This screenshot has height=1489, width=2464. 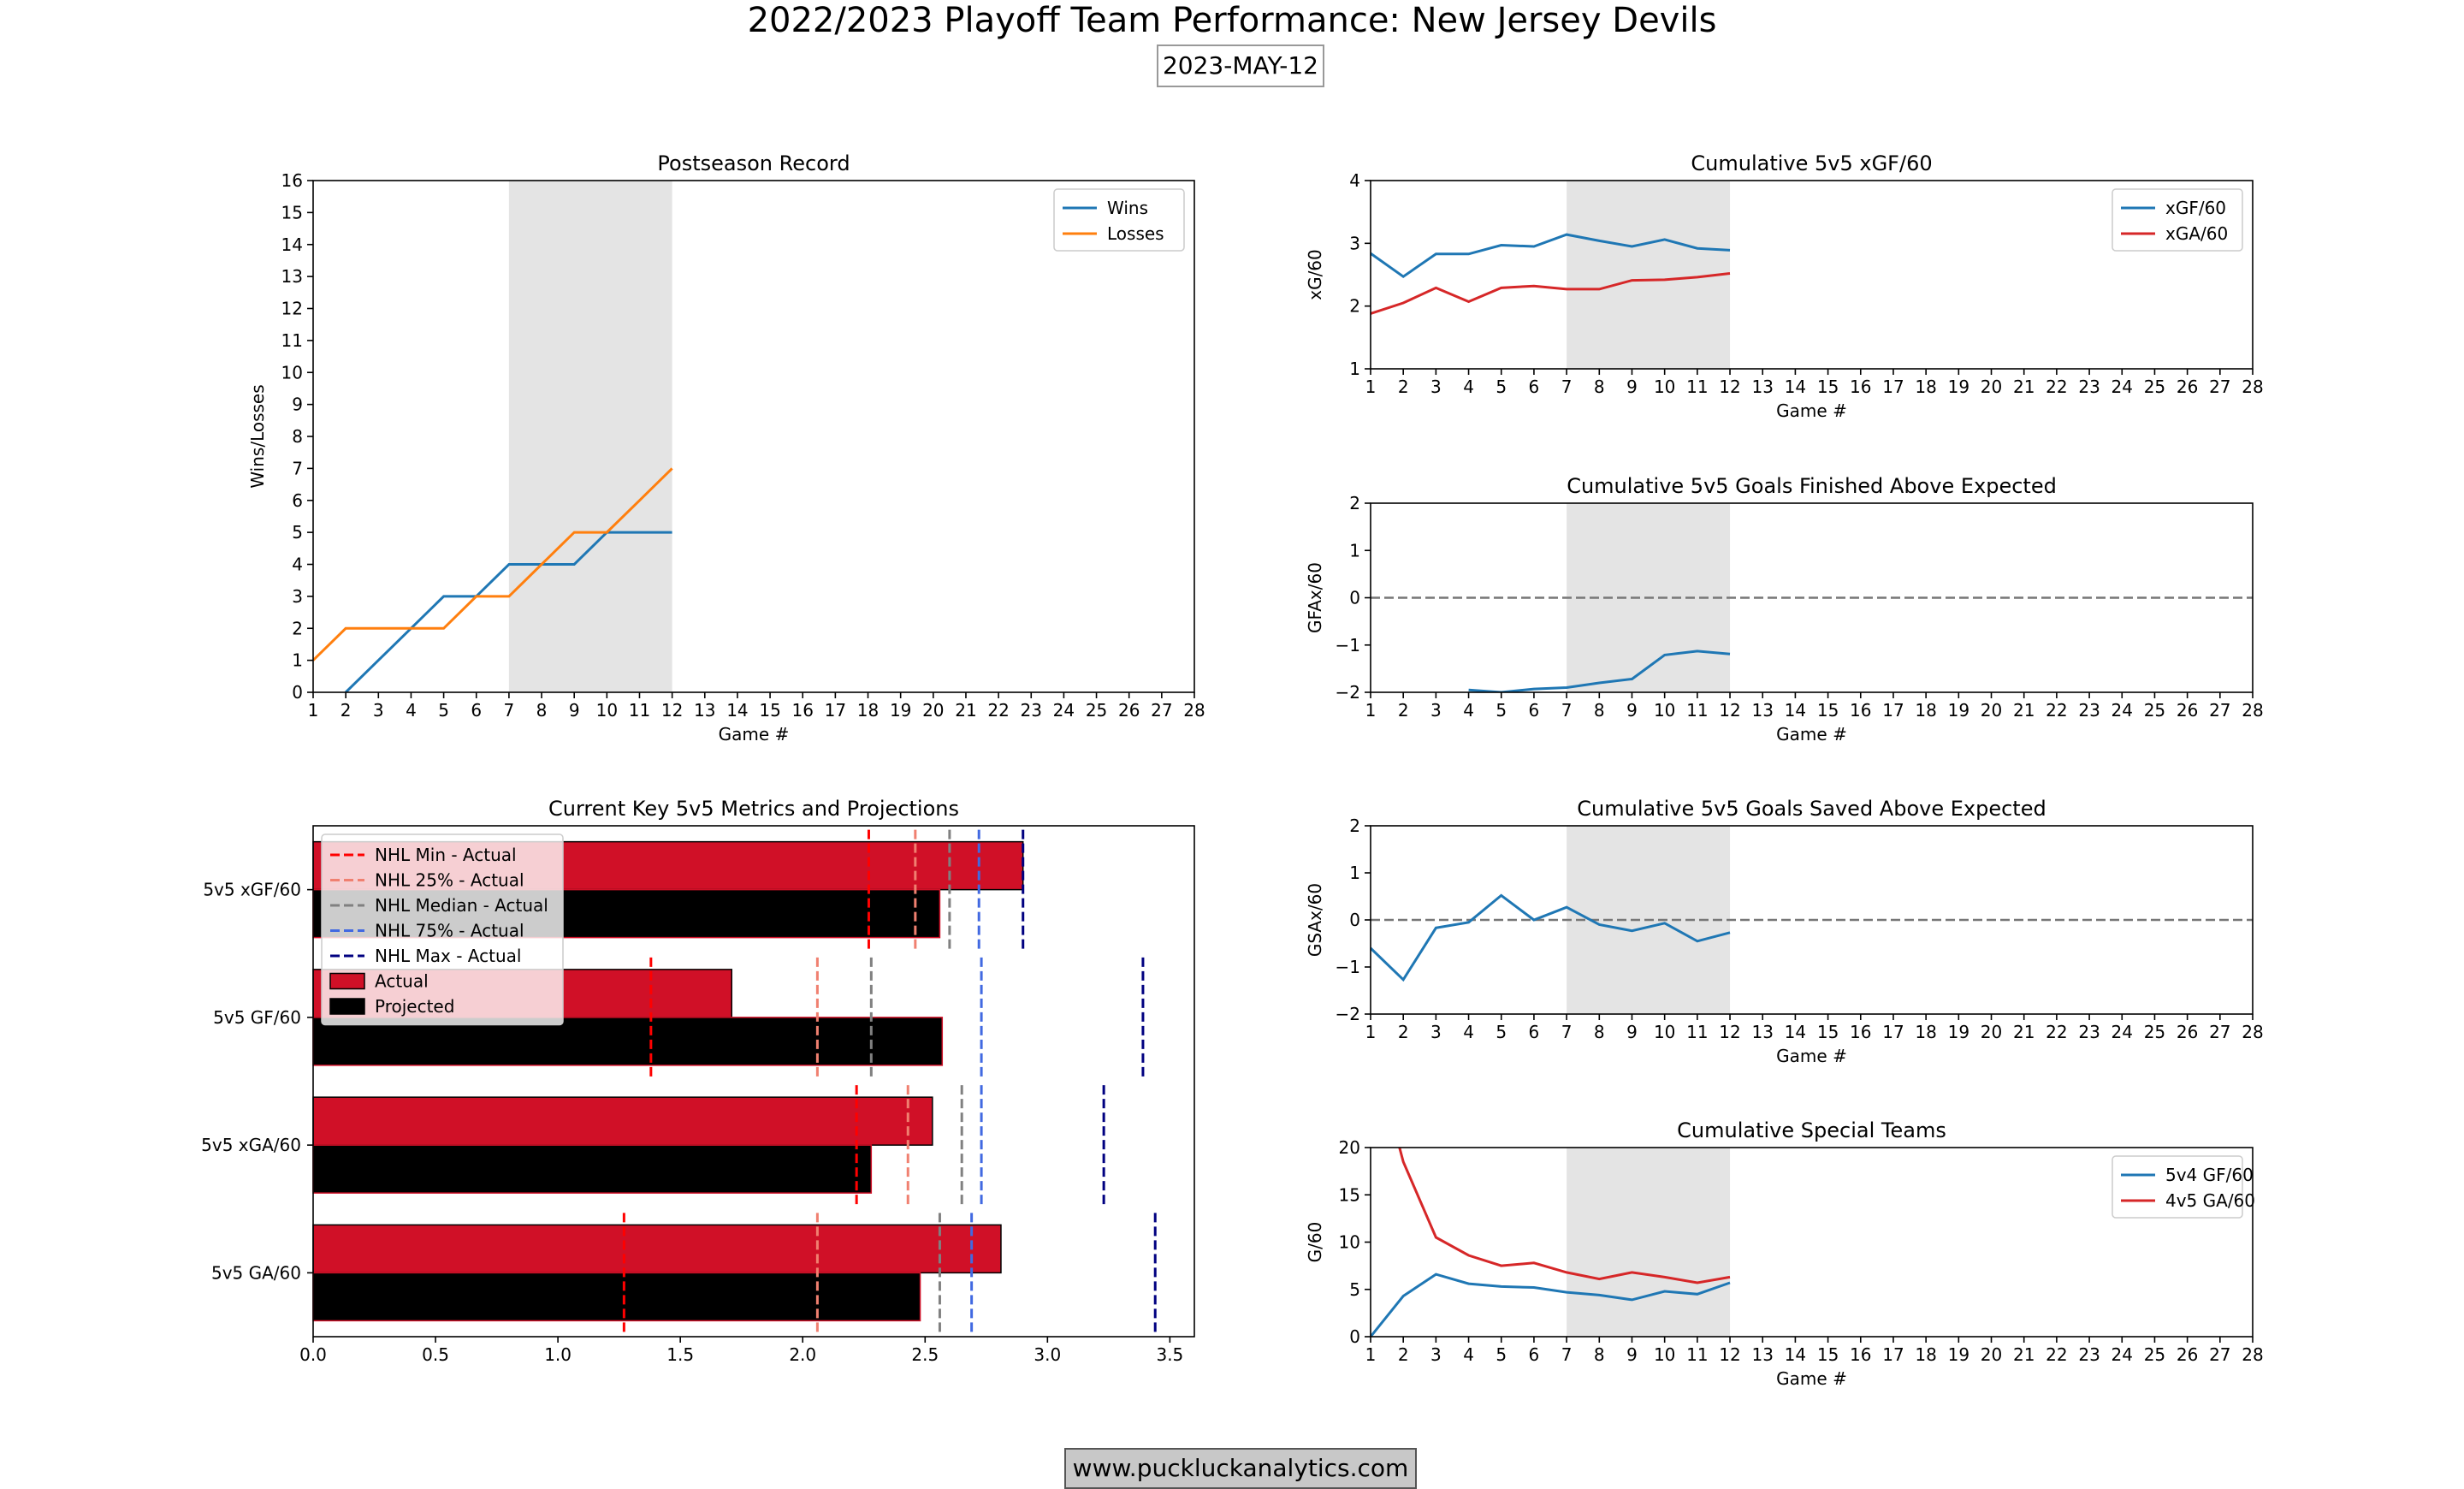 I want to click on x-tick-label: 26, so click(x=2187, y=710).